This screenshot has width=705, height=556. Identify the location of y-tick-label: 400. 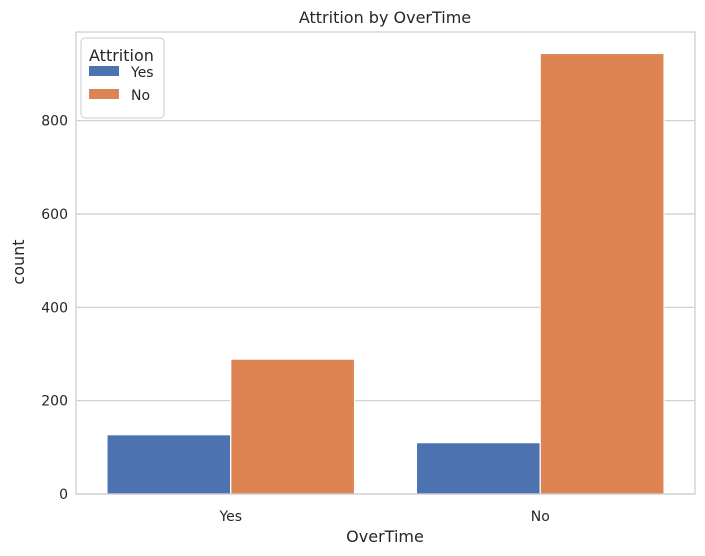
(54, 308).